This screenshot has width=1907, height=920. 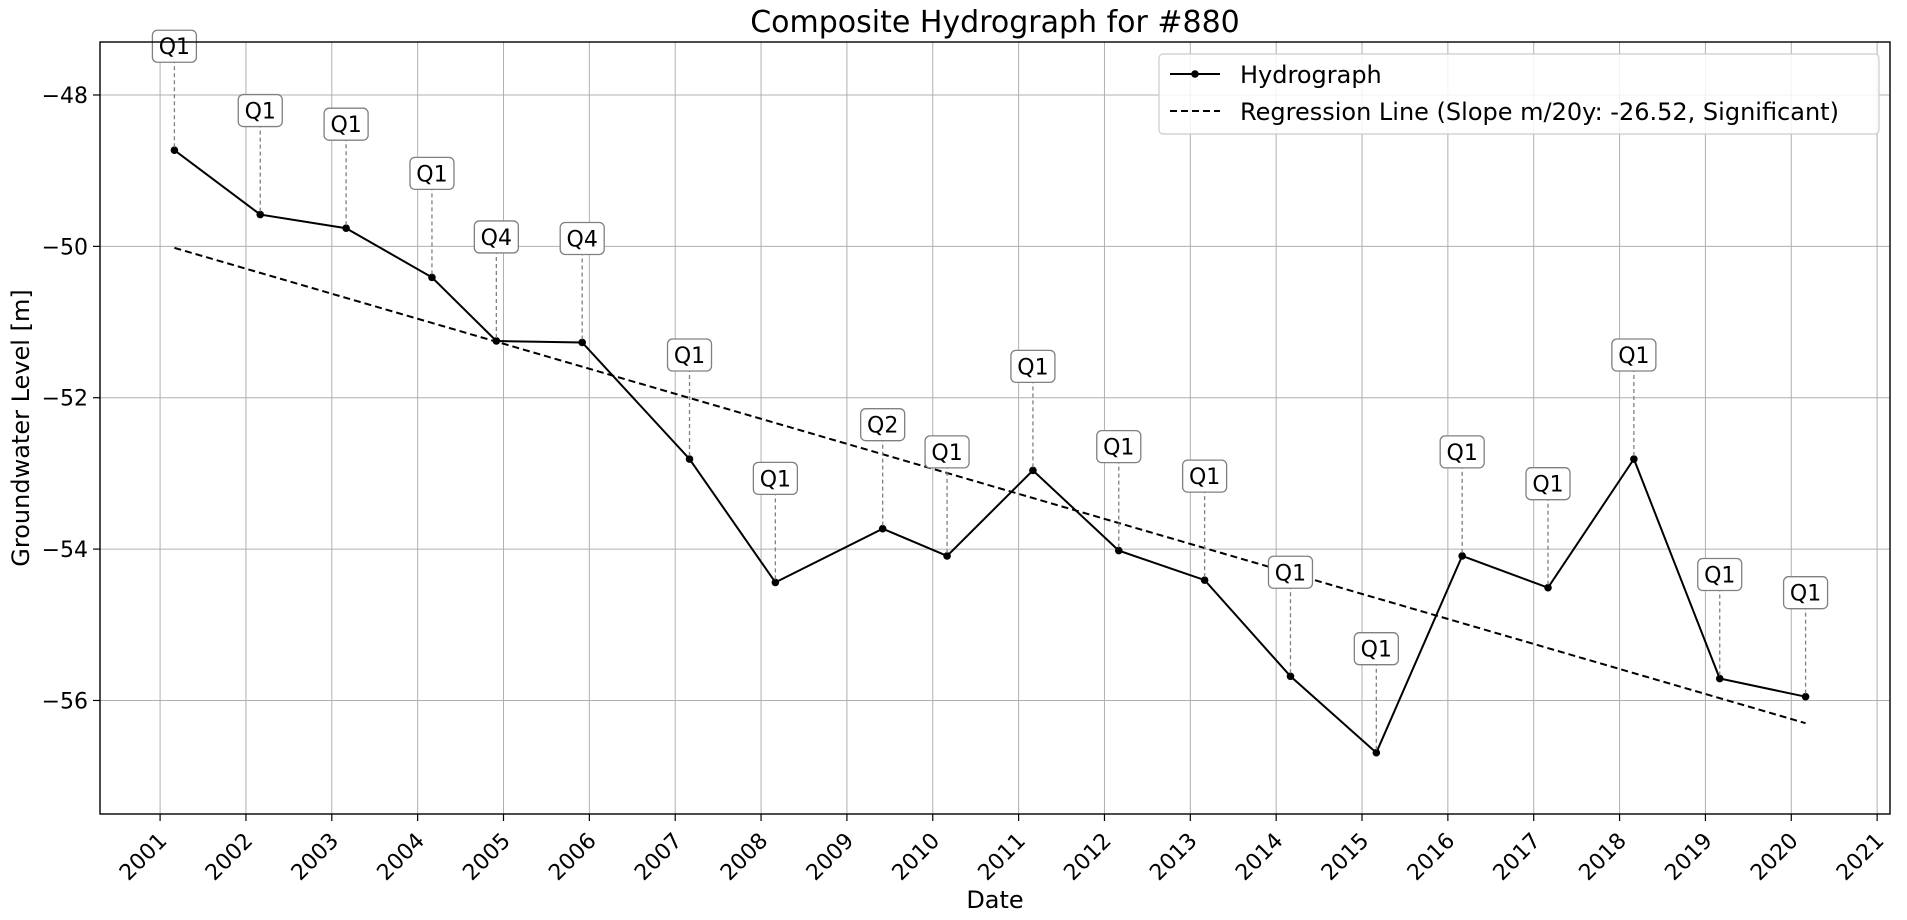 I want to click on x-tick-label: 2021, so click(x=1860, y=857).